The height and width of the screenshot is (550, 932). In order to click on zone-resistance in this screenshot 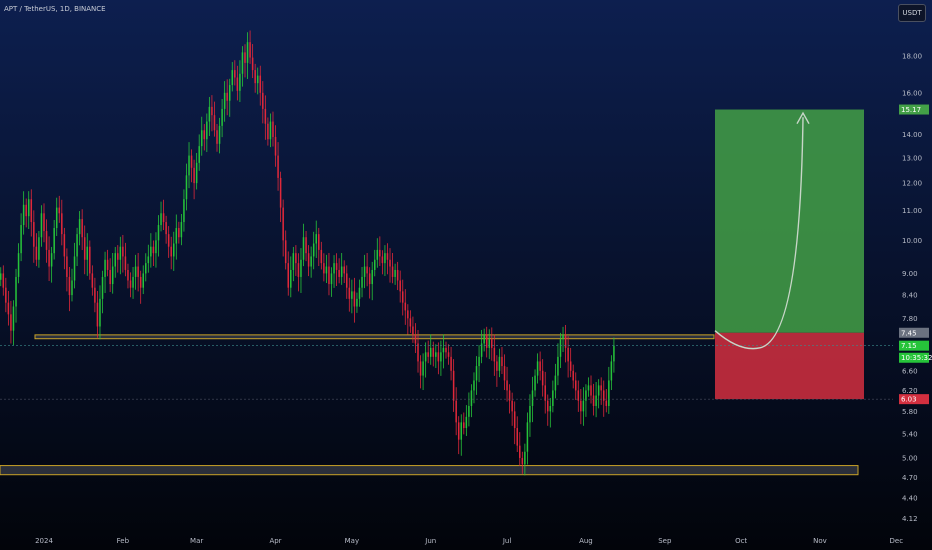, I will do `click(374, 337)`.